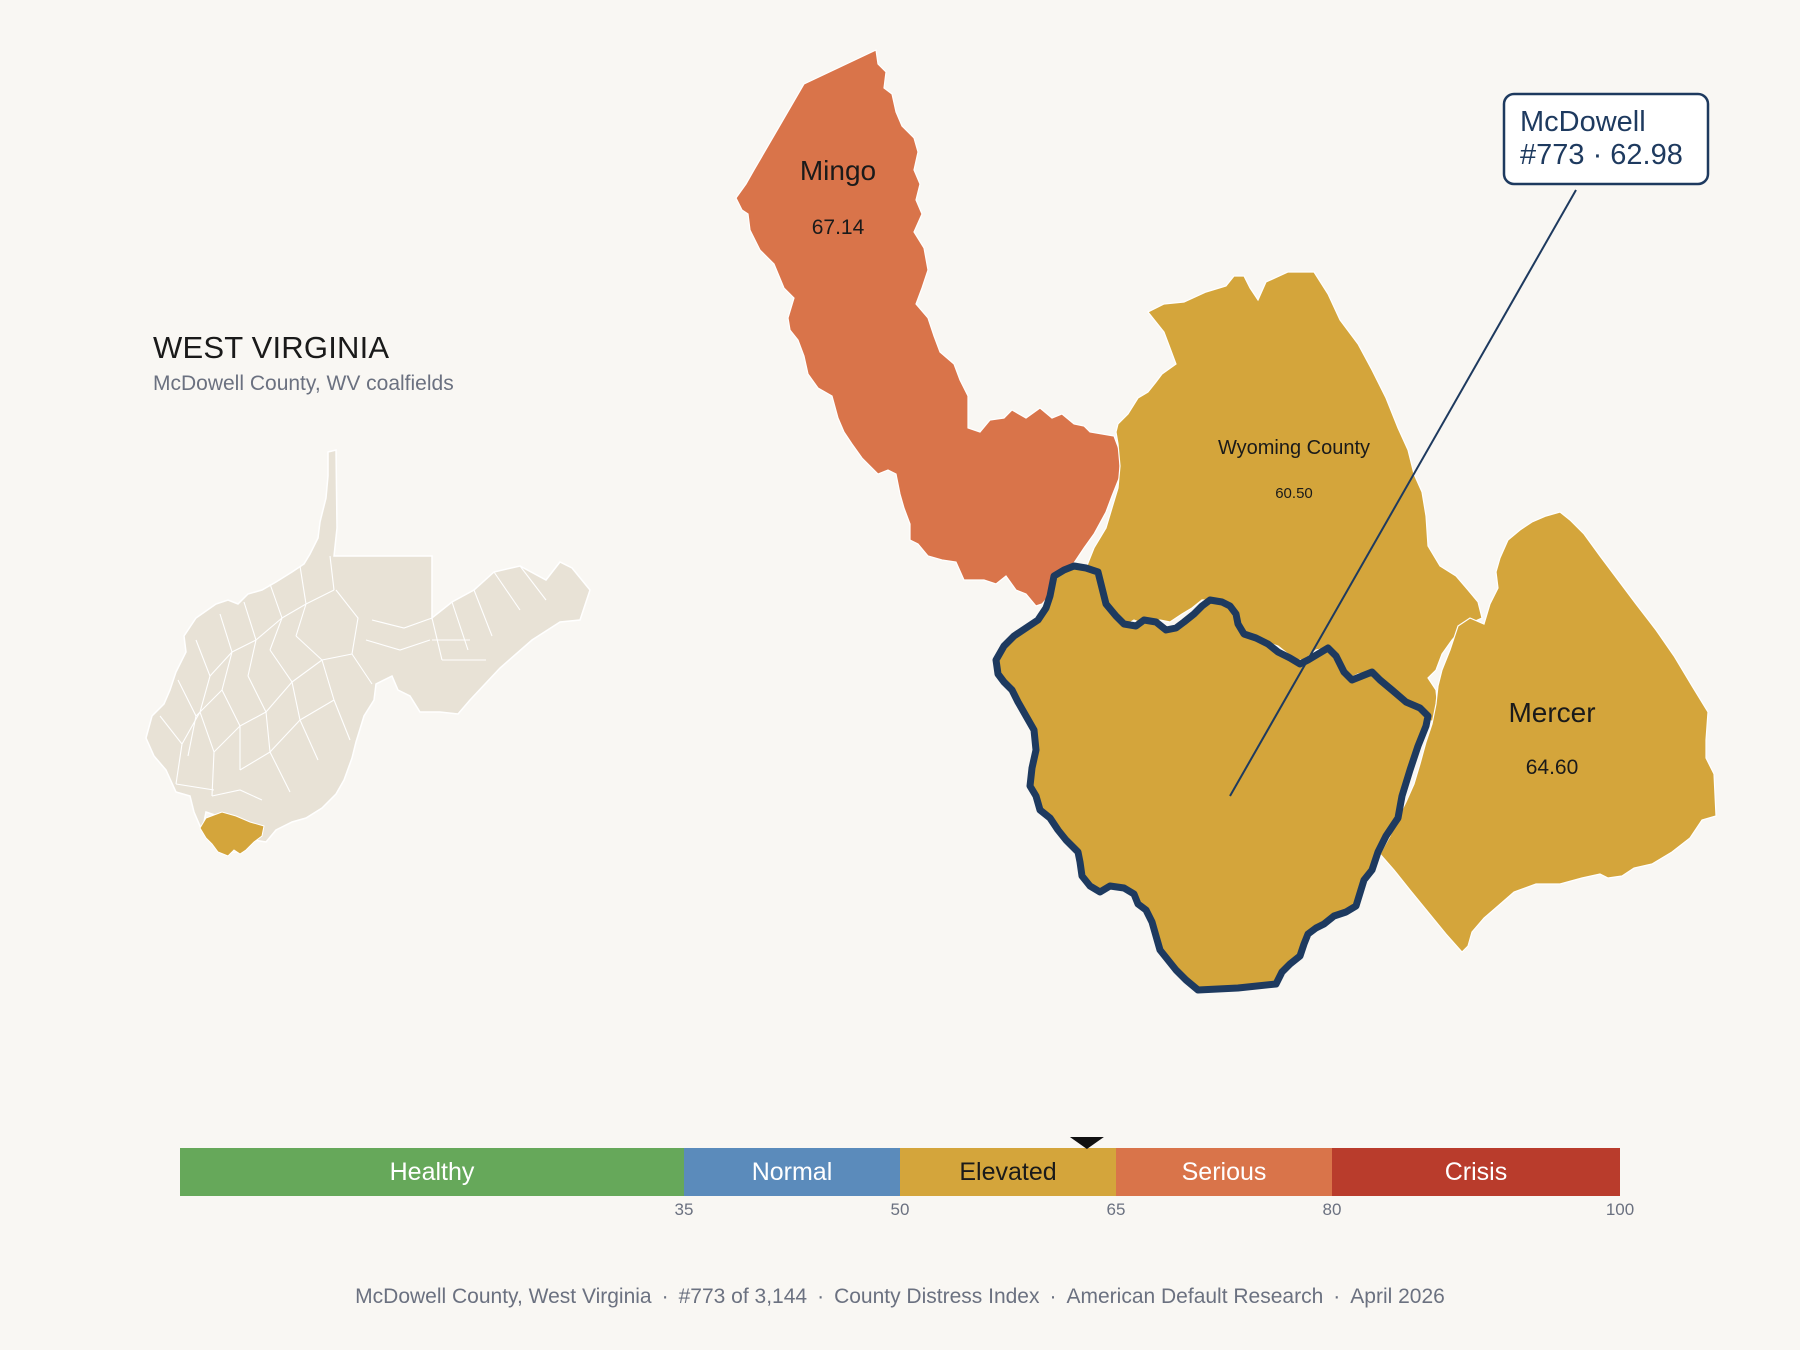 This screenshot has height=1350, width=1800. I want to click on state-title: WEST VIRGINIA, so click(271, 347).